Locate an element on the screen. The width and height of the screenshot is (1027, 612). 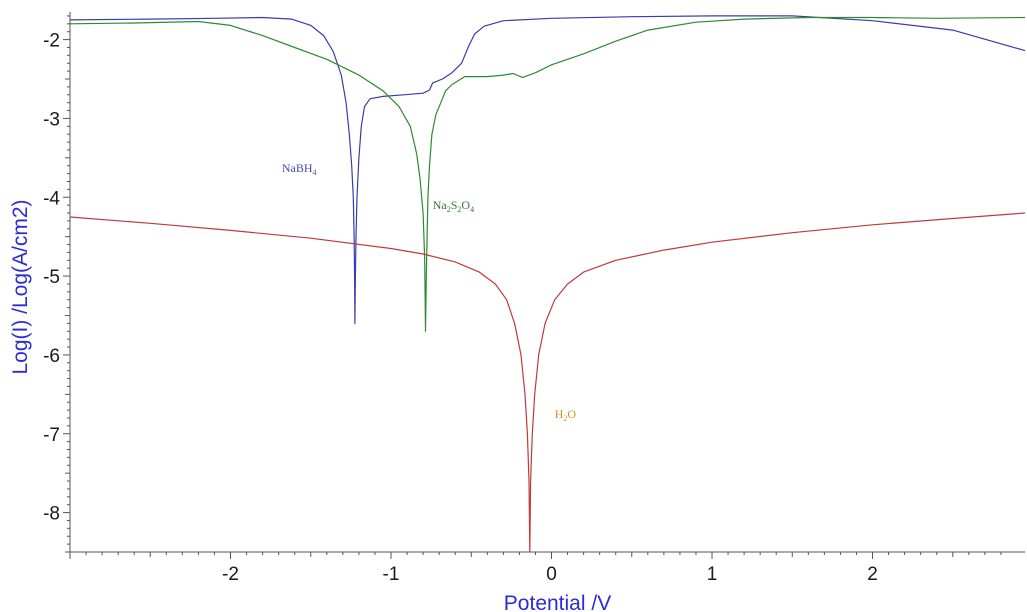
y-tick-label: -3 is located at coordinates (51, 119).